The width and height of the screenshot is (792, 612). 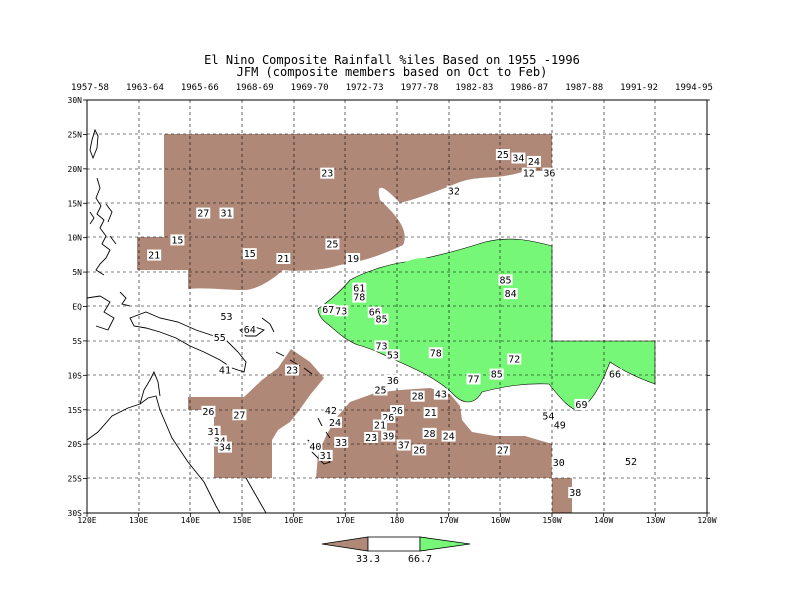 I want to click on lat-tick-label: 15S, so click(x=75, y=410).